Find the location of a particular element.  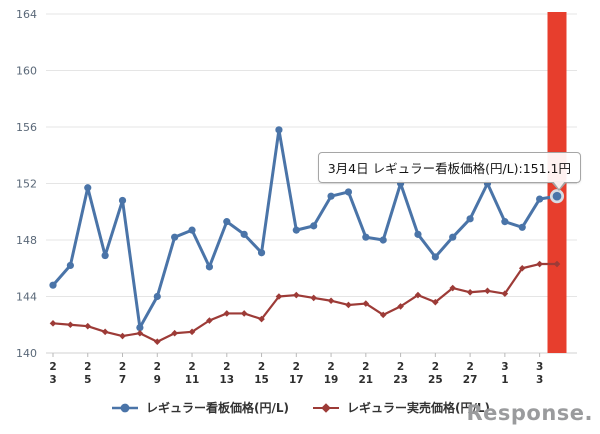

legend-item-kanban-price: レギュラー看板価格(円/L) is located at coordinates (199, 407).